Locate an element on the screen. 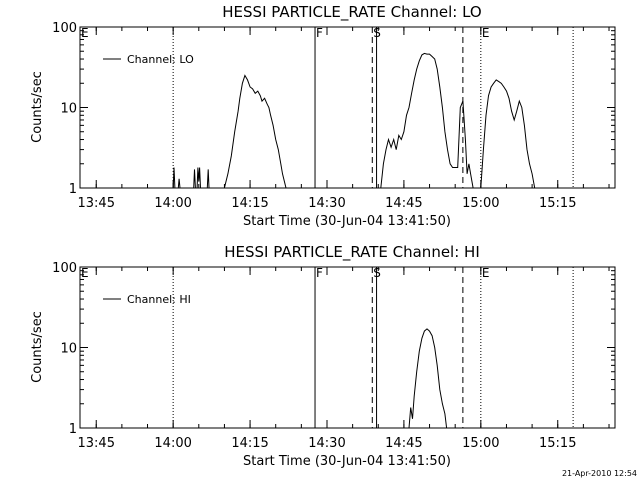 This screenshot has width=640, height=480. generation-timestamp: 21-Apr-2010 12:54 is located at coordinates (599, 473).